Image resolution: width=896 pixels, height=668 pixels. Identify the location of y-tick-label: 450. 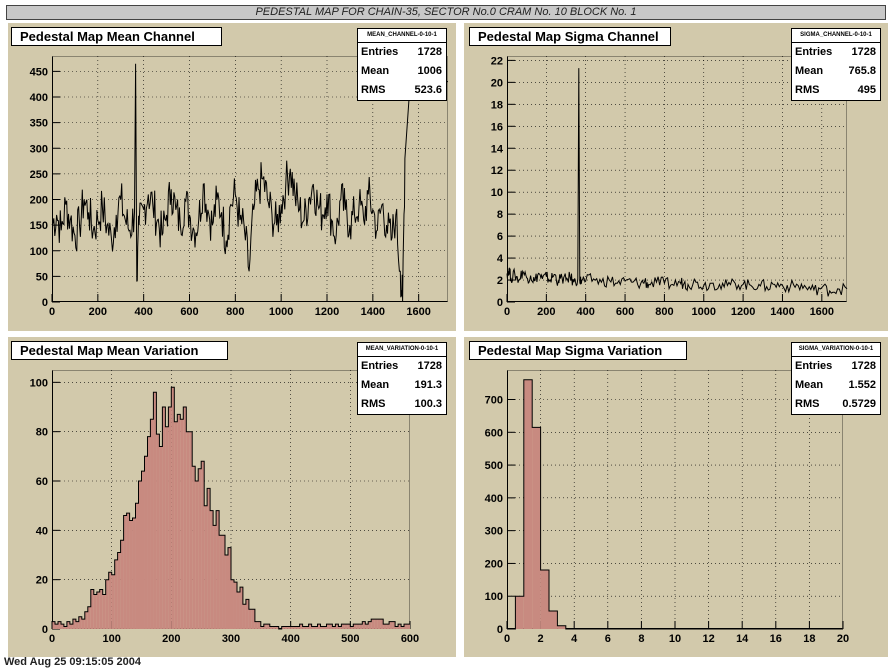
(39, 72).